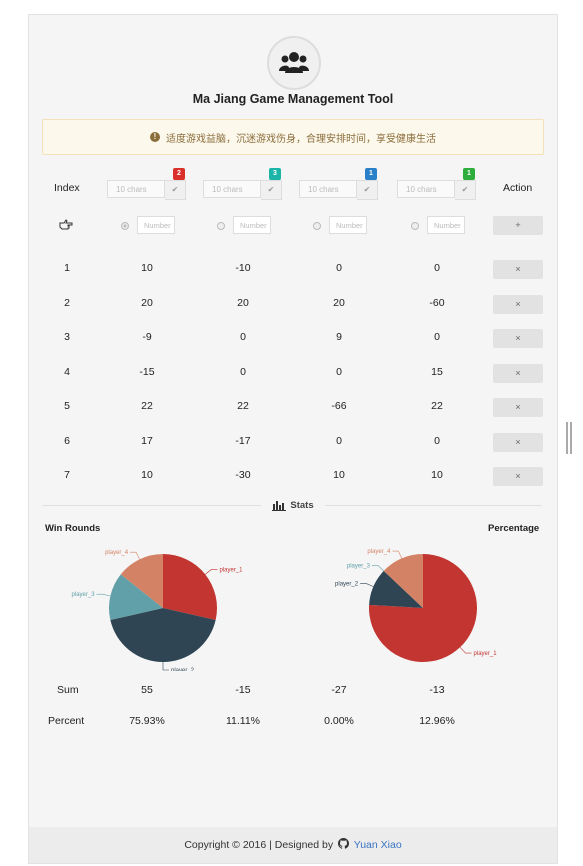  I want to click on score-cell: -10, so click(243, 268).